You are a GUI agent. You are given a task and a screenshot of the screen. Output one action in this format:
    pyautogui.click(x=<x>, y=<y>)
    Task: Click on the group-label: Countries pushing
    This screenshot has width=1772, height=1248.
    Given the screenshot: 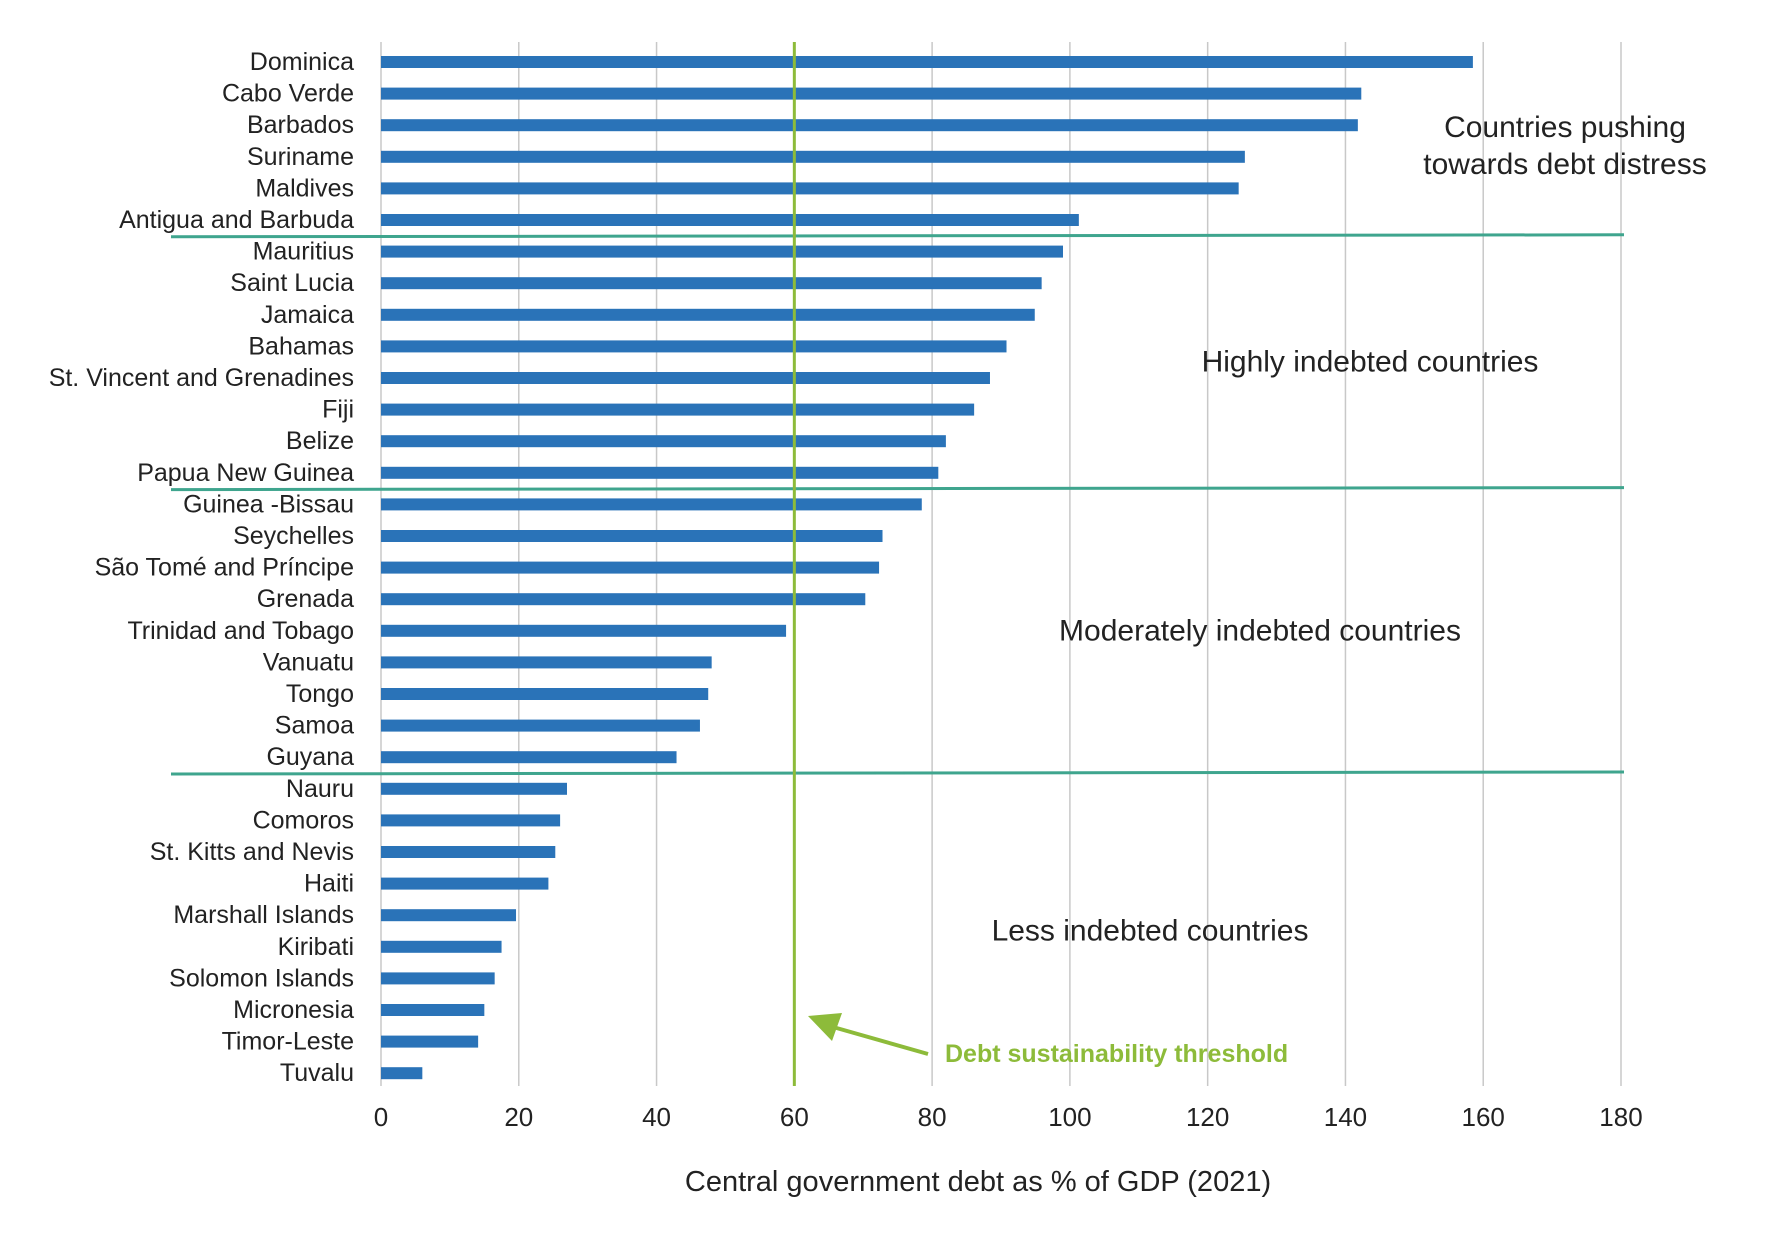 What is the action you would take?
    pyautogui.click(x=1565, y=127)
    